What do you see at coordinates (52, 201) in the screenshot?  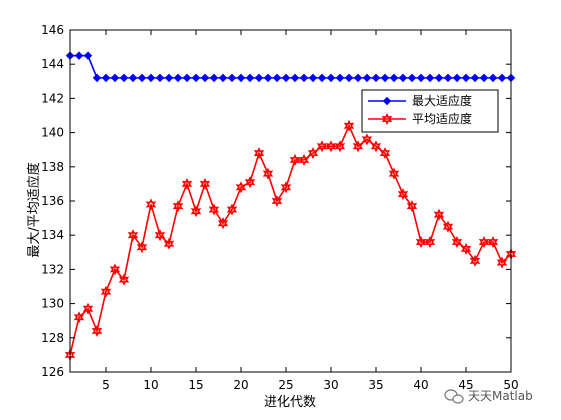 I see `y-tick-label: 136` at bounding box center [52, 201].